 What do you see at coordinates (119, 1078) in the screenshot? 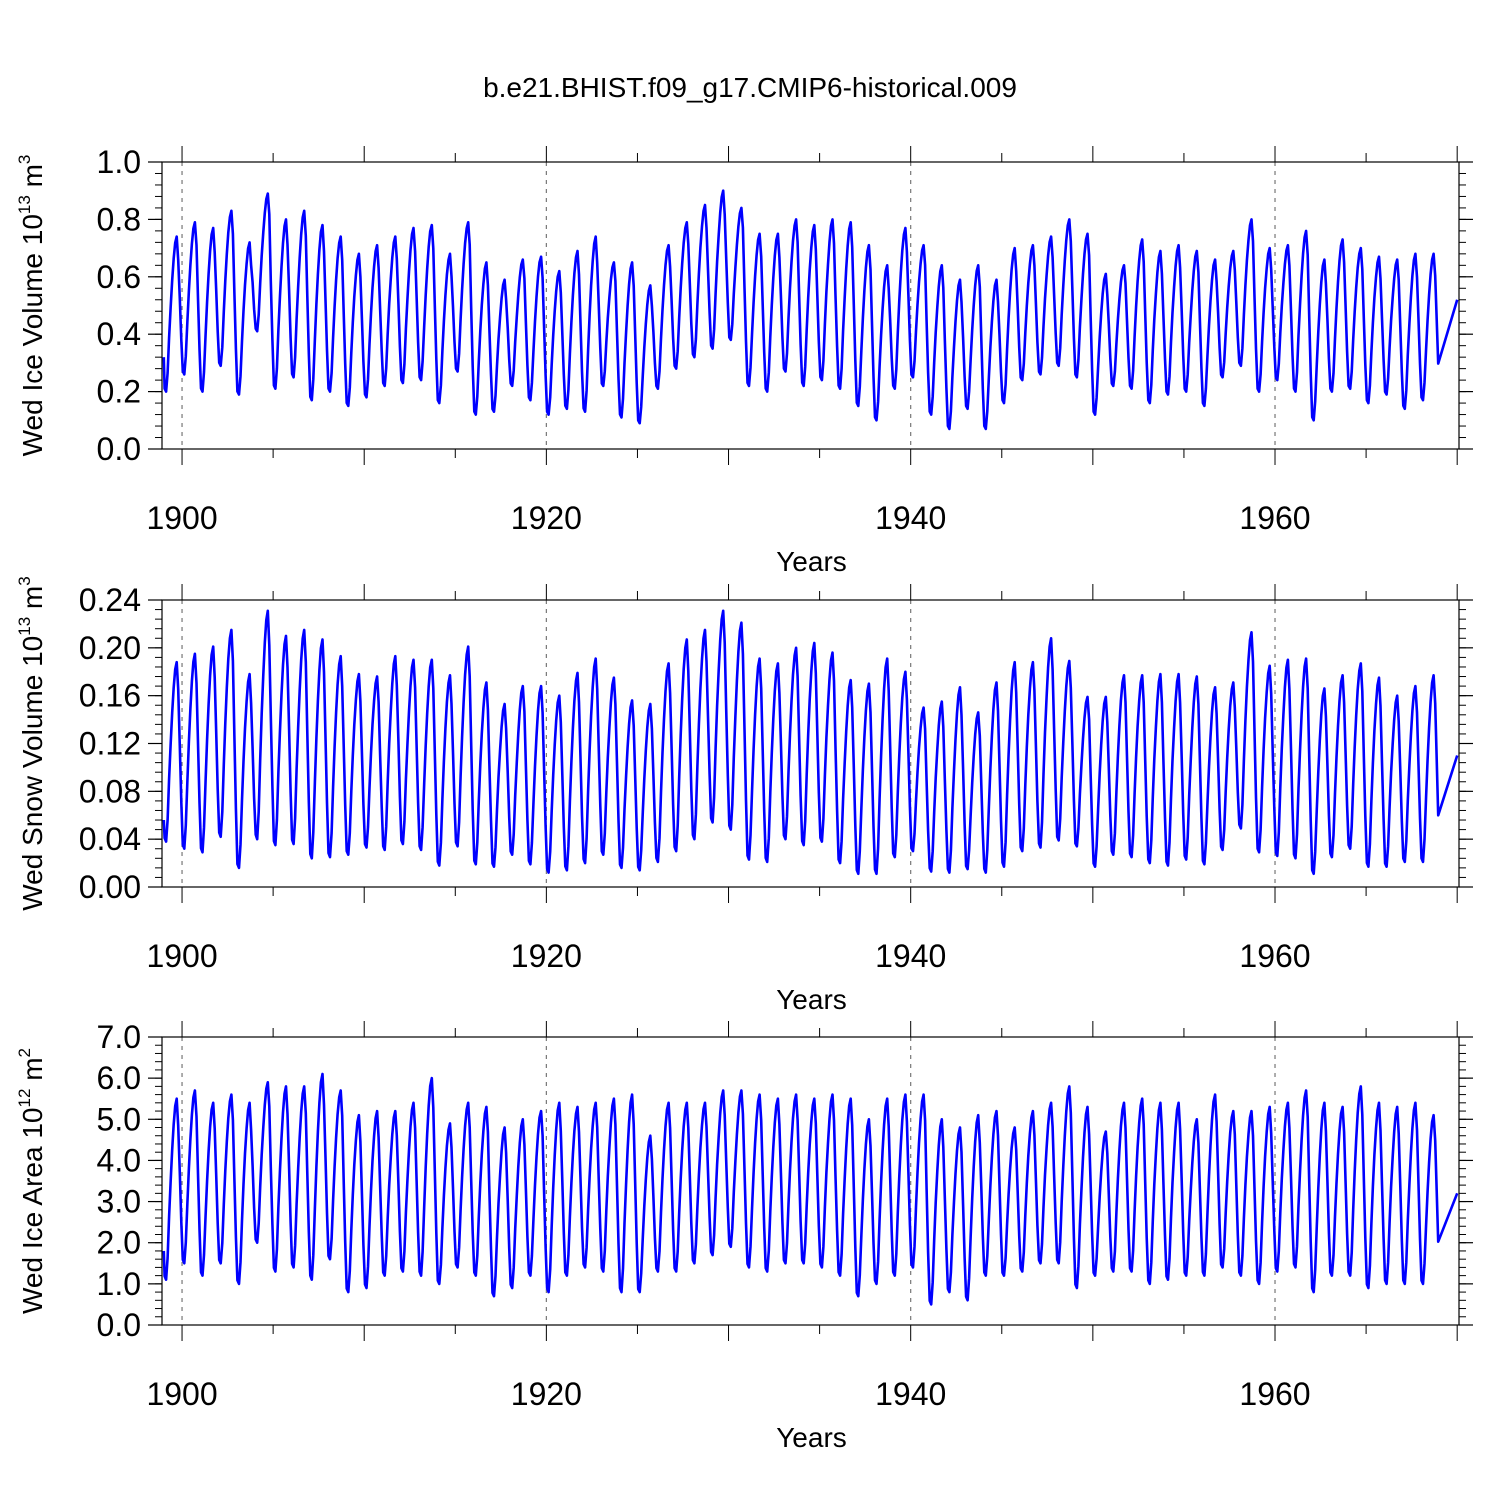
I see `y-tick-label: 6.0` at bounding box center [119, 1078].